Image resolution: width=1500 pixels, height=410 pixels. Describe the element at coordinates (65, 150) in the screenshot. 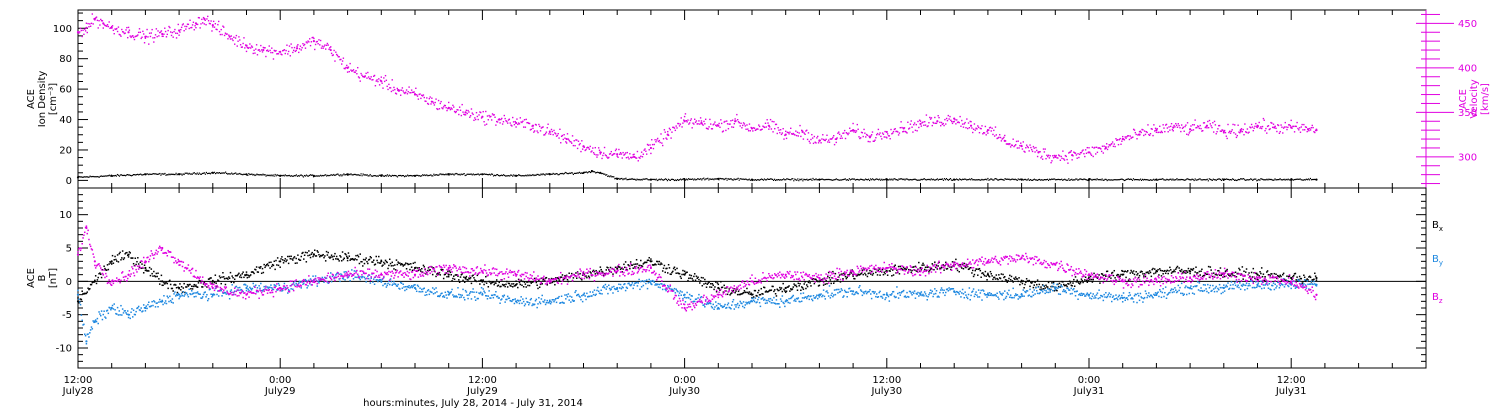

I see `ion-density-tick-label: 20` at that location.